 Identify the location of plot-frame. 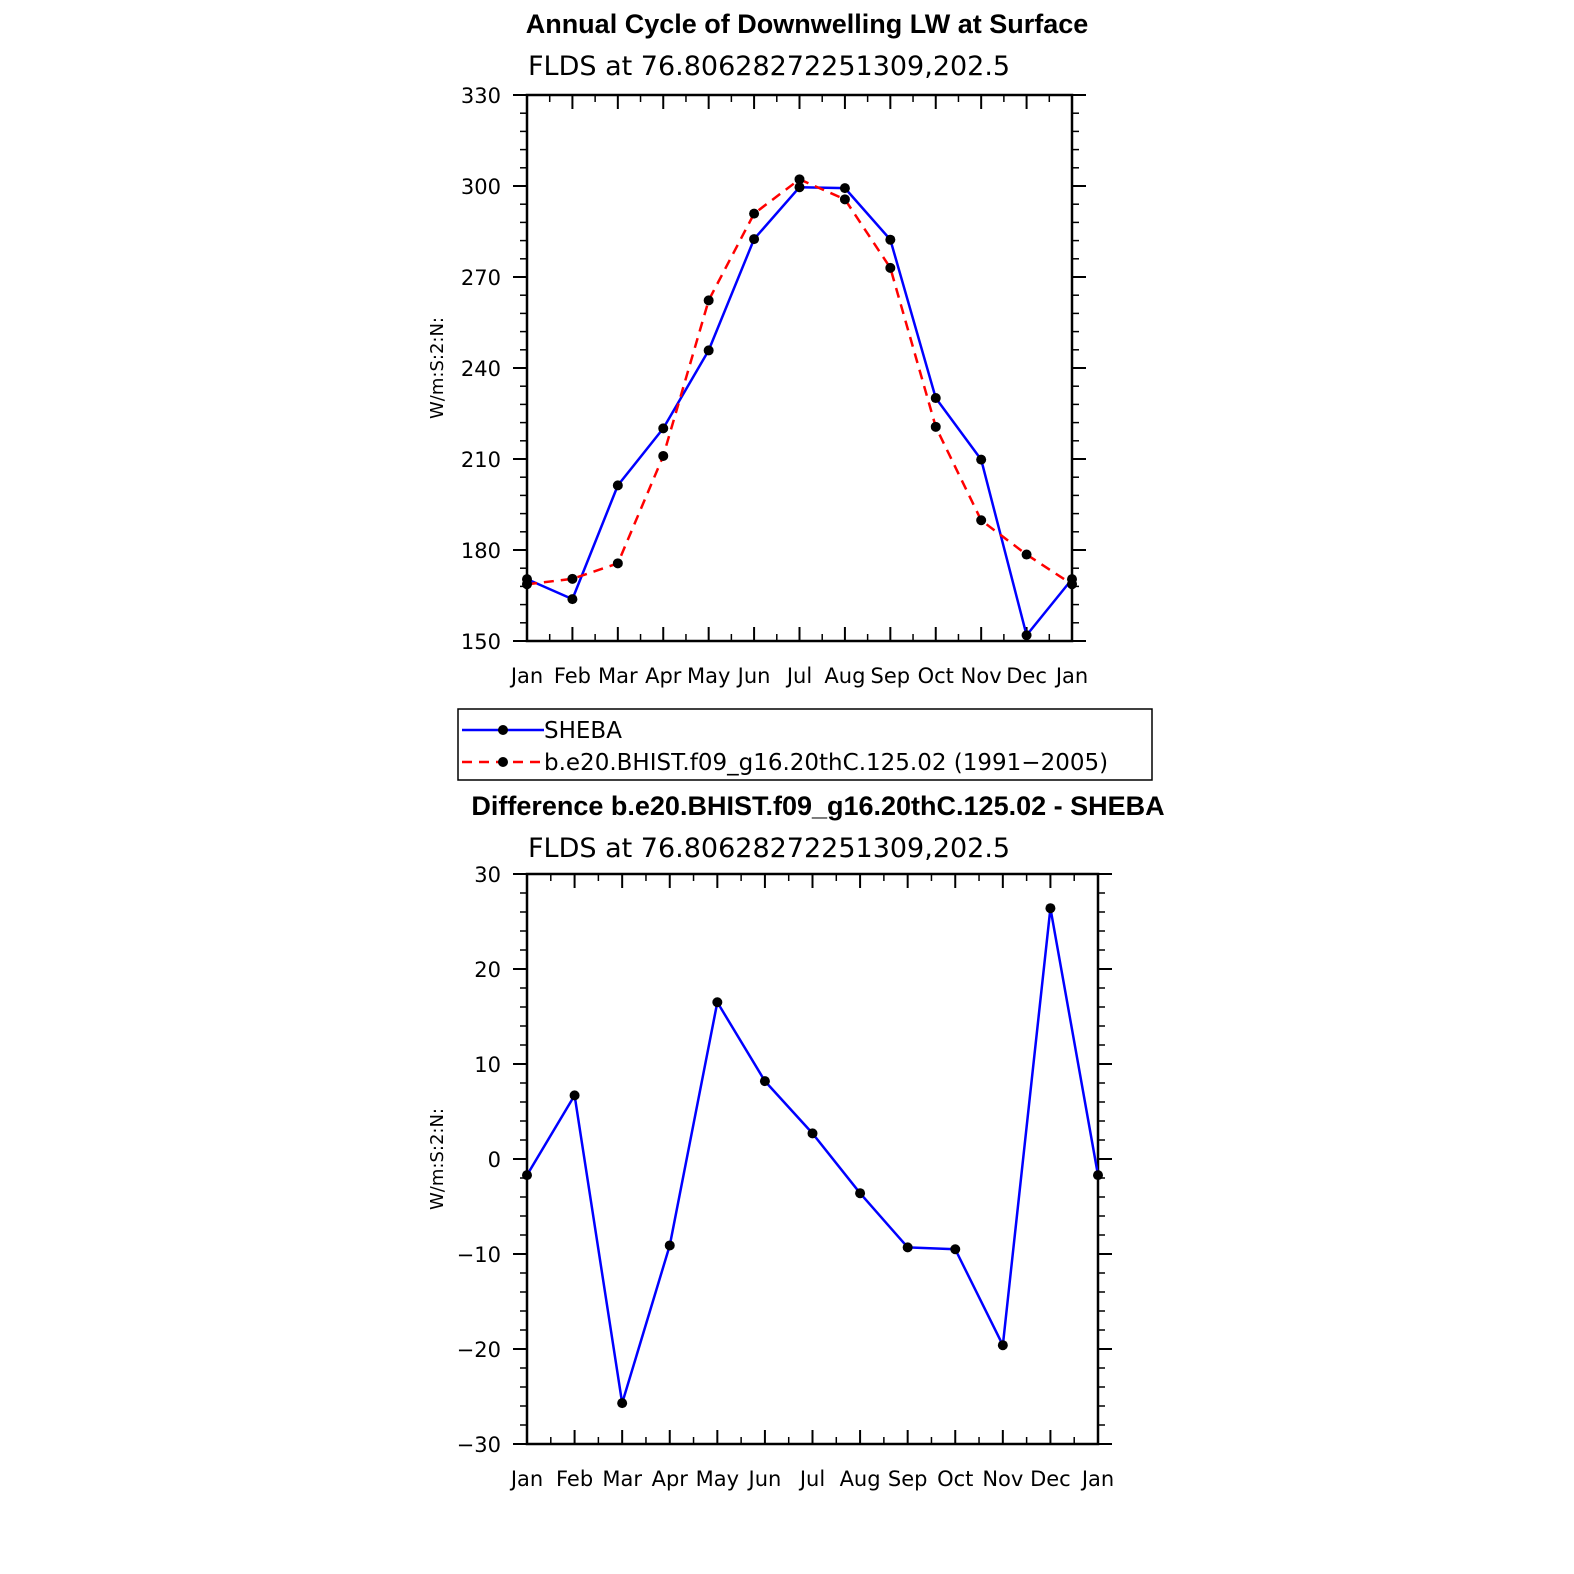
(812, 1159).